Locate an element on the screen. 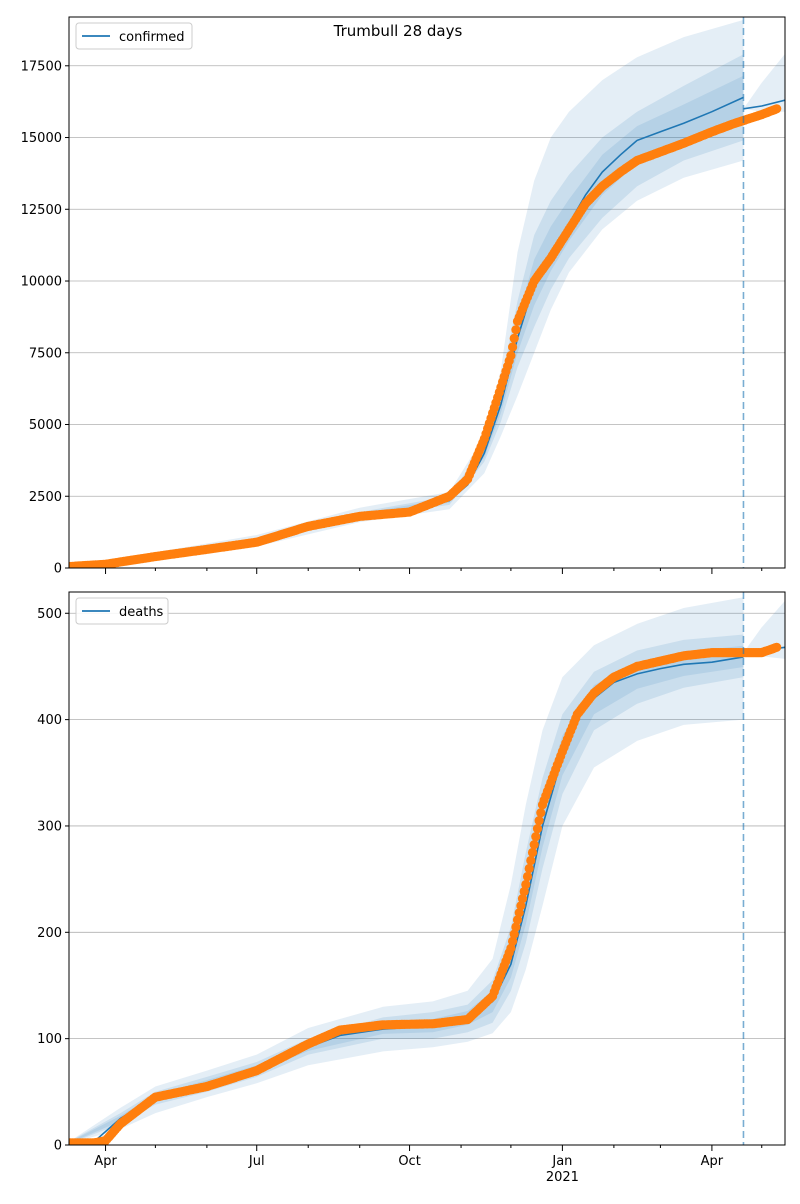  y-tick-label: 500 is located at coordinates (49, 614).